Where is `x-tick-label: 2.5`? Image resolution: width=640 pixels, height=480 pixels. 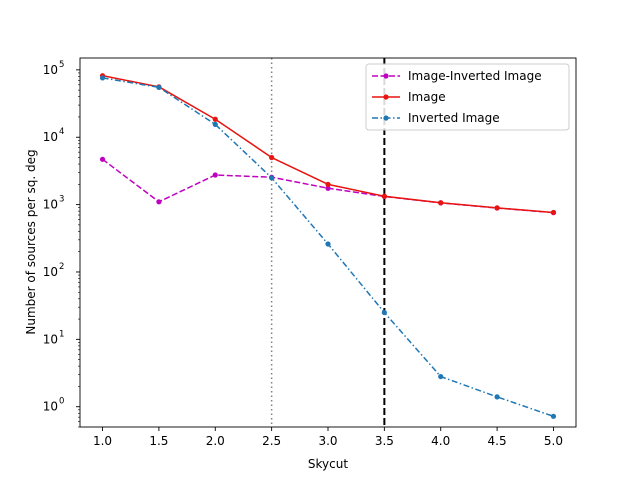 x-tick-label: 2.5 is located at coordinates (271, 441).